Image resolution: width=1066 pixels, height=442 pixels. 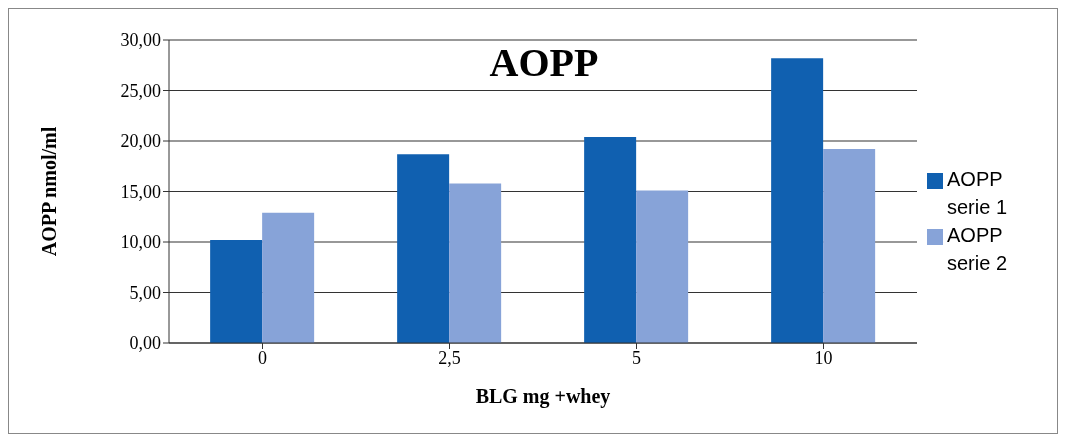 What do you see at coordinates (140, 141) in the screenshot?
I see `y-tick-label: 20,00` at bounding box center [140, 141].